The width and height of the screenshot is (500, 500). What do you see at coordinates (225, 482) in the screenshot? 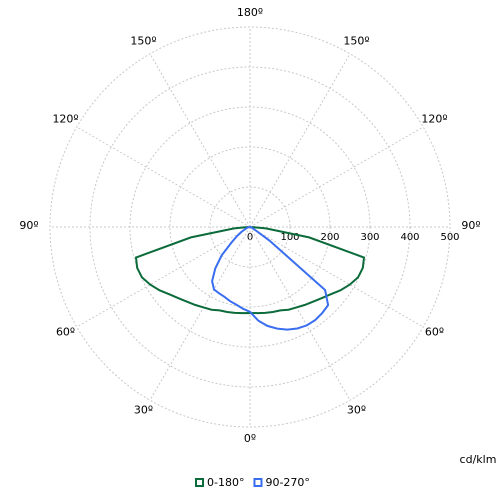
I see `legend-label: 0-180°` at bounding box center [225, 482].